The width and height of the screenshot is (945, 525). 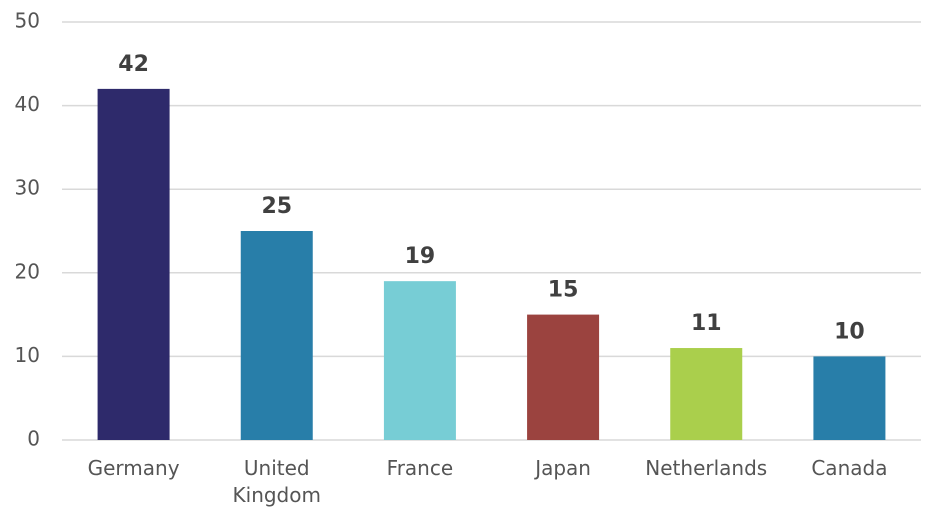 What do you see at coordinates (563, 468) in the screenshot?
I see `x-tick-label: Japan` at bounding box center [563, 468].